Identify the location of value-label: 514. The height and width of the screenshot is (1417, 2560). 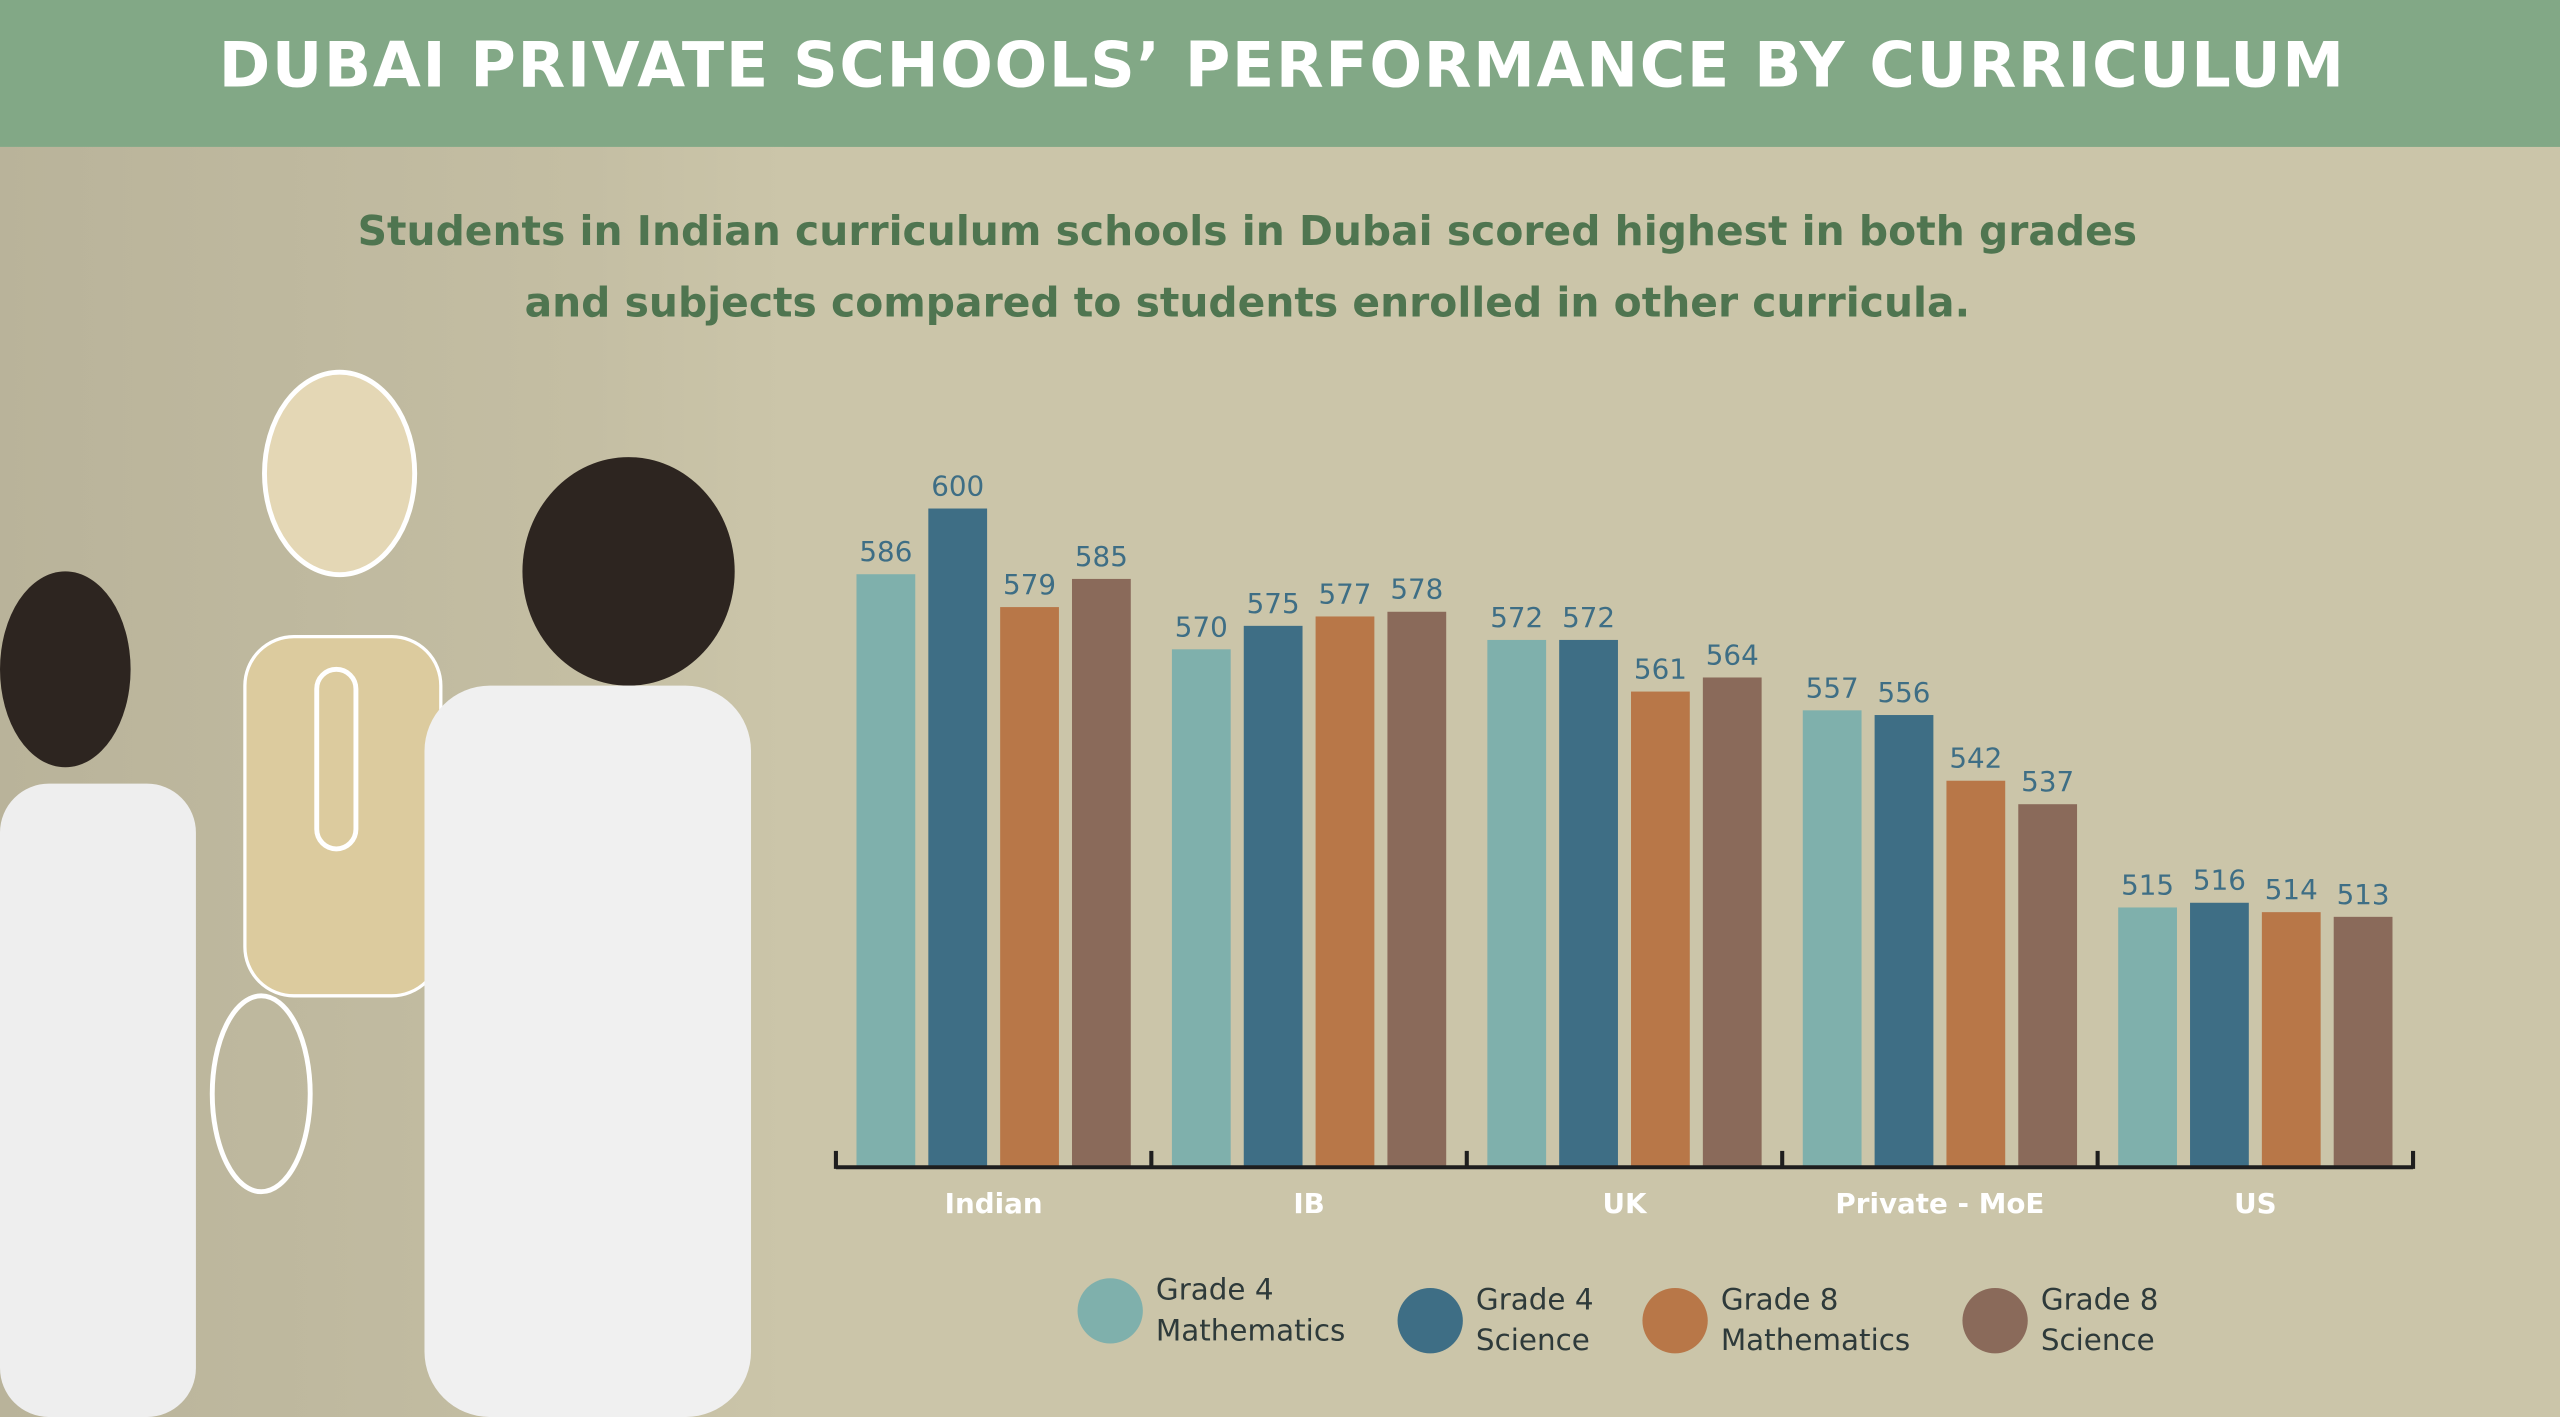
(2291, 889).